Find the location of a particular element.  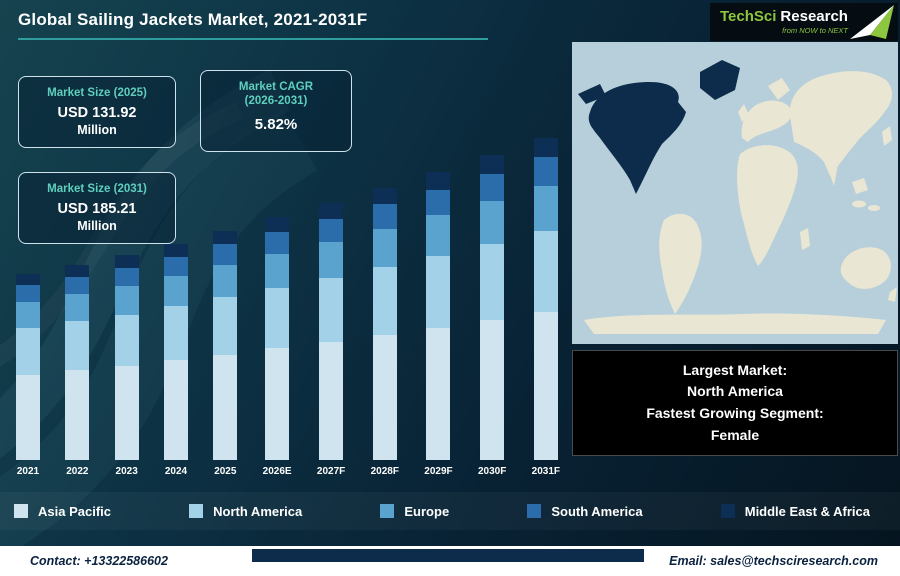

title-underline is located at coordinates (253, 39).